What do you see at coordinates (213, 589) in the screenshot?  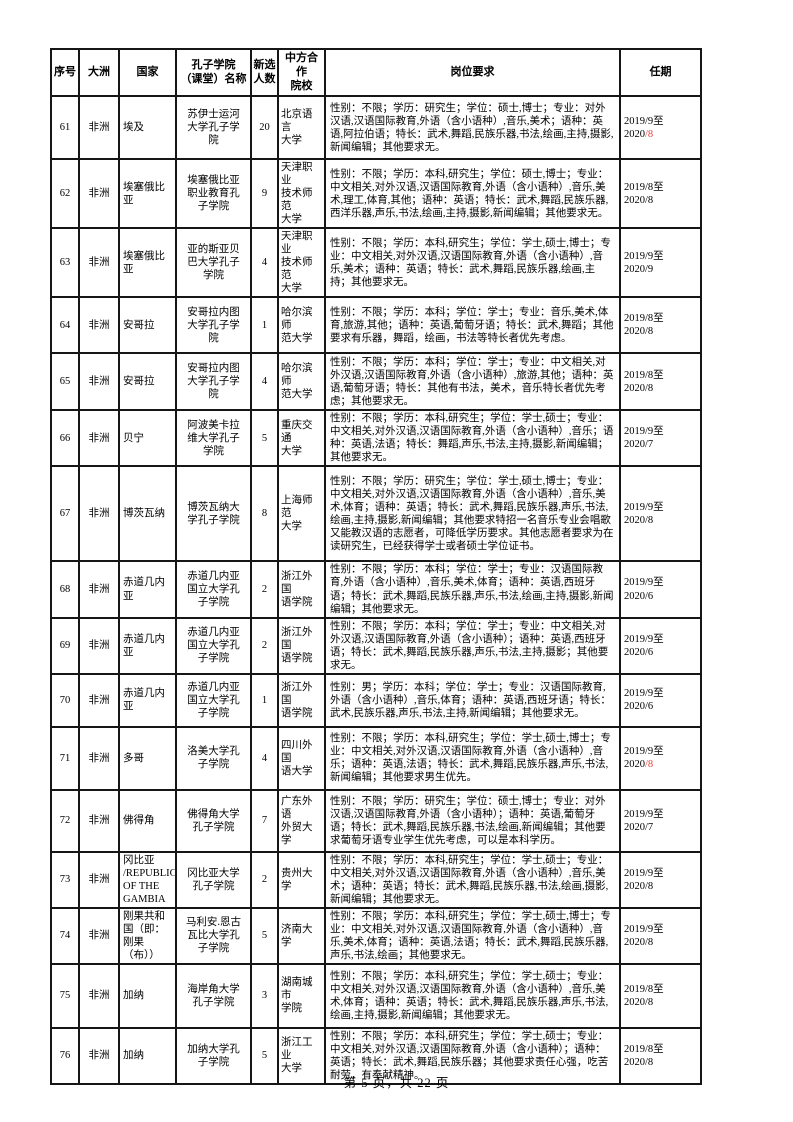 I see `cell-institute: 赤道几内亚 国立大学孔 子学院` at bounding box center [213, 589].